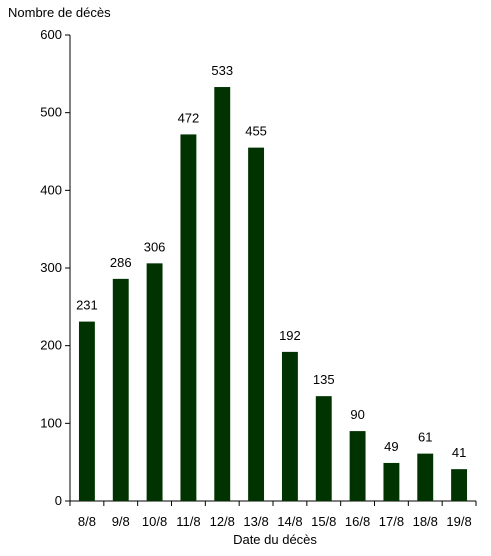 This screenshot has height=556, width=491. I want to click on x-tick-label: 17/8, so click(391, 521).